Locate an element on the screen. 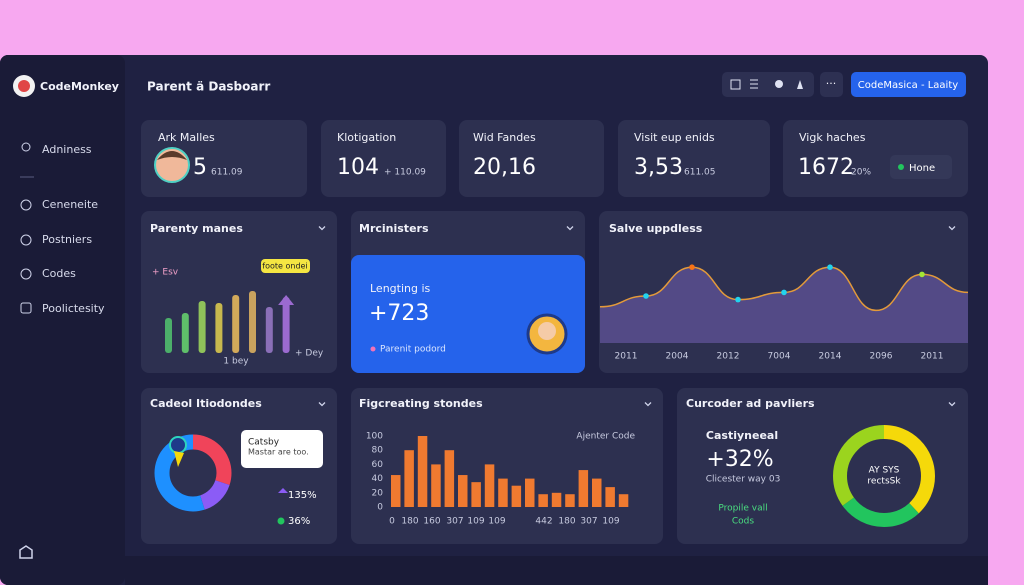  nav-item: Adniness is located at coordinates (67, 149).